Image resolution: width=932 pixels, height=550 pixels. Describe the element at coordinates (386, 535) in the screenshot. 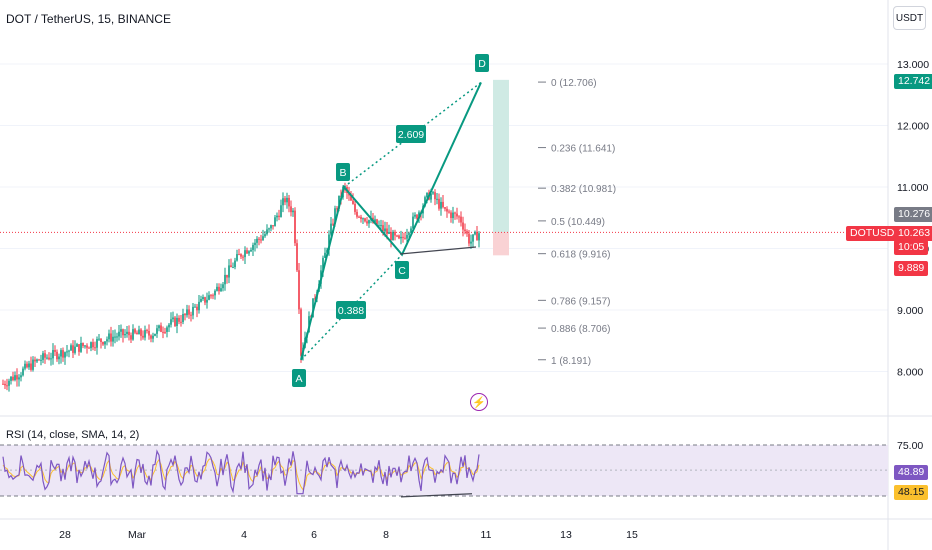

I see `time-axis-label: 8` at that location.